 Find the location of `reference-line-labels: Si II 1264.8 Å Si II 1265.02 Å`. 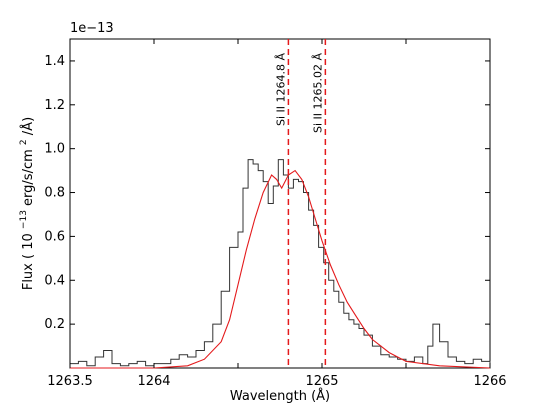

reference-line-labels: Si II 1264.8 Å Si II 1265.02 Å is located at coordinates (299, 93).